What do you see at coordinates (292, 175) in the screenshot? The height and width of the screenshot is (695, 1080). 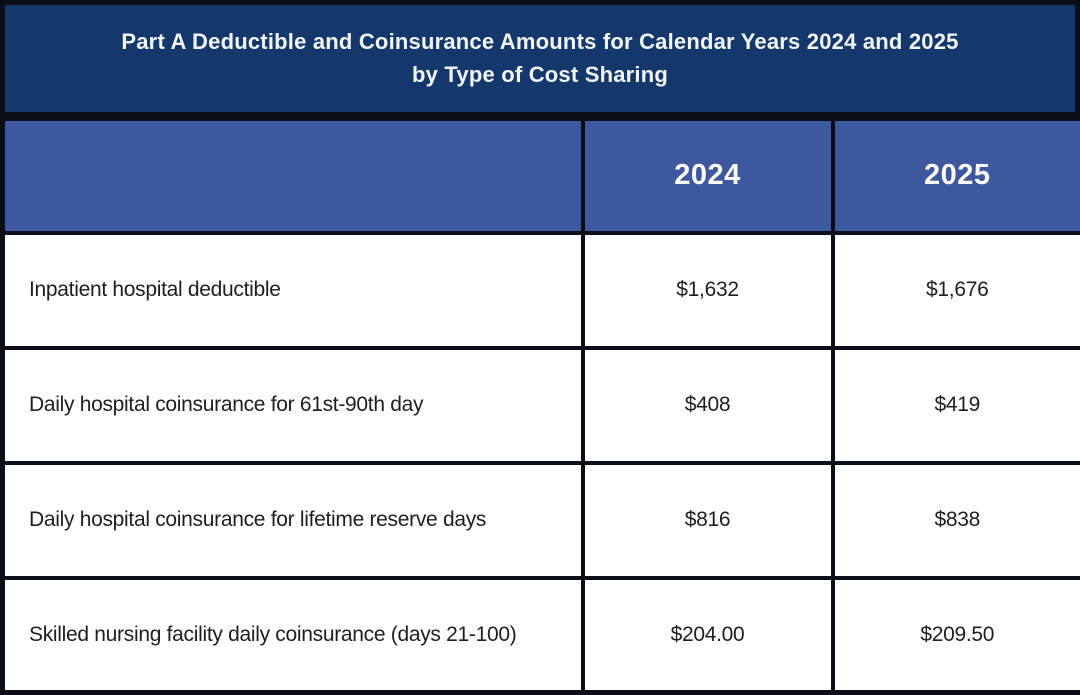 I see `header-cell-blank` at bounding box center [292, 175].